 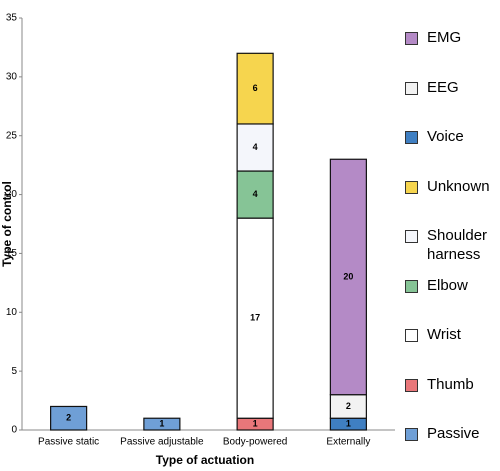 I want to click on data-label: 17, so click(x=255, y=318).